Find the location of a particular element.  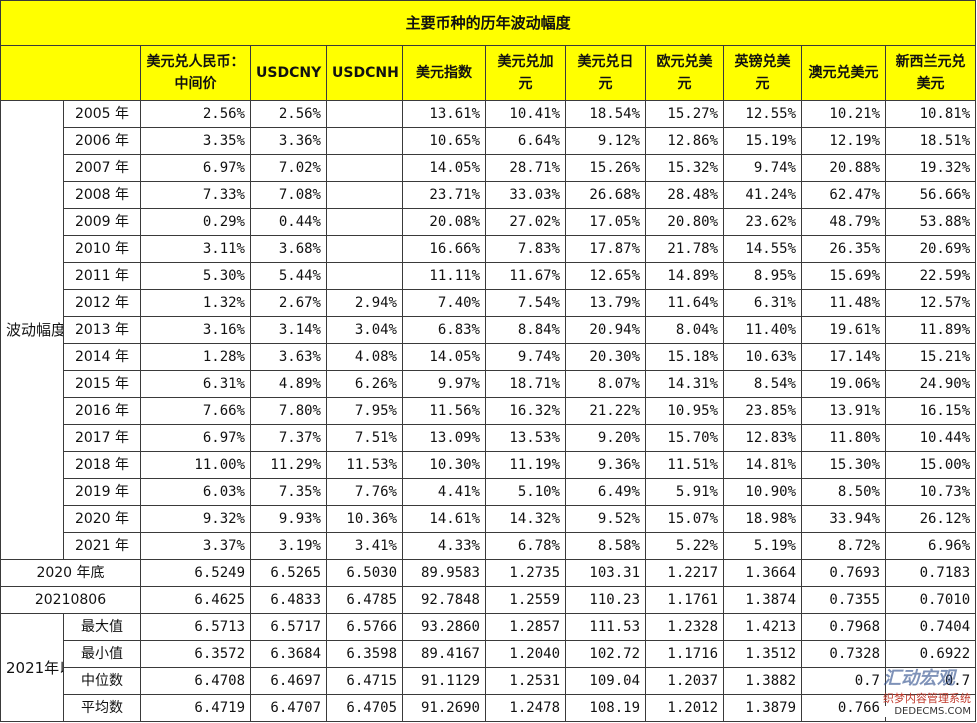

data-cell: 1.1761 is located at coordinates (684, 600).